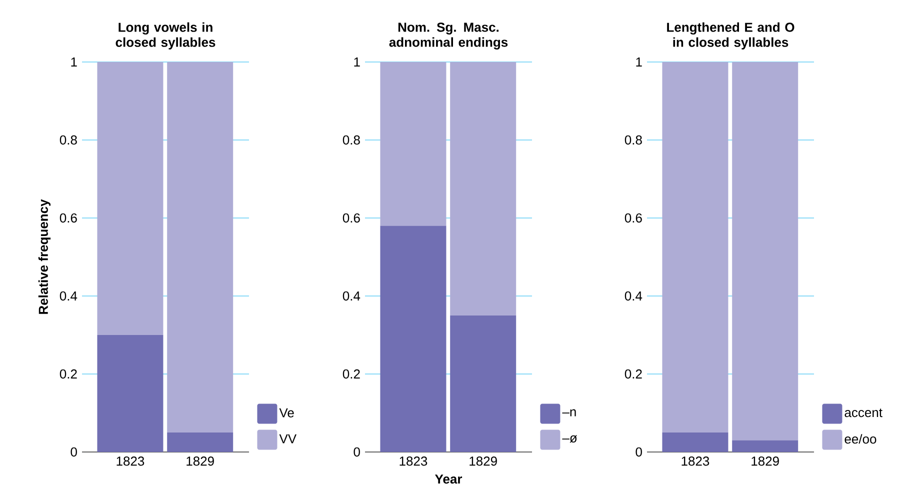  I want to click on chart-title: Nom. Sg. Masc. adnominal endings, so click(448, 36).